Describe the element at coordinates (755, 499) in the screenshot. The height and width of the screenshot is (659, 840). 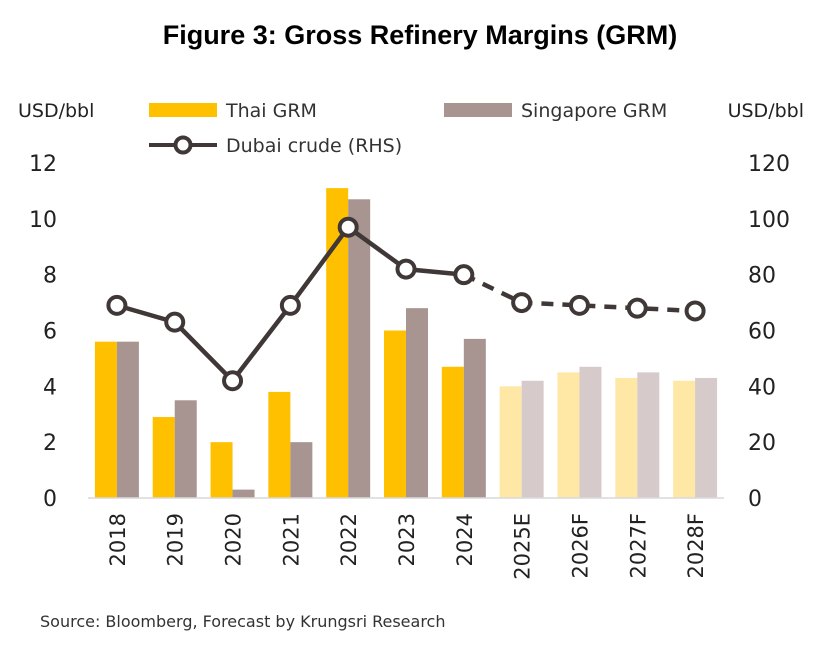
I see `right-y-tick-label: 0` at that location.